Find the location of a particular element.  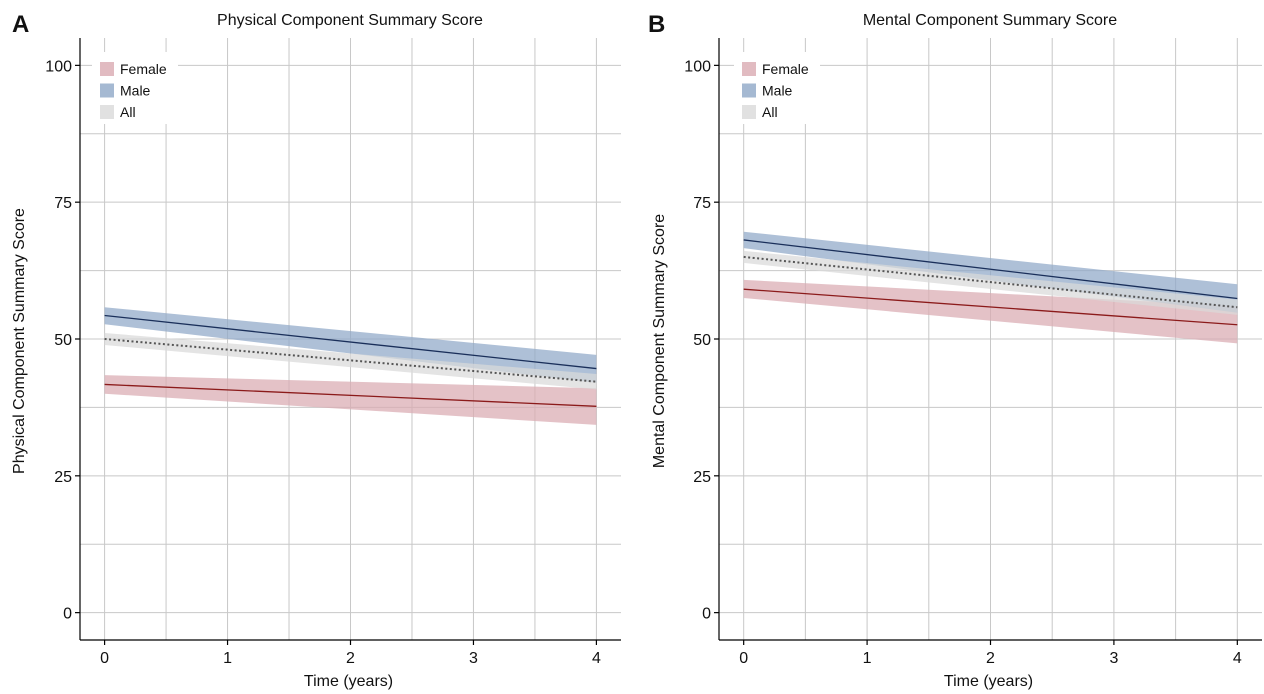

chart-title: Physical Component Summary Score is located at coordinates (350, 20).